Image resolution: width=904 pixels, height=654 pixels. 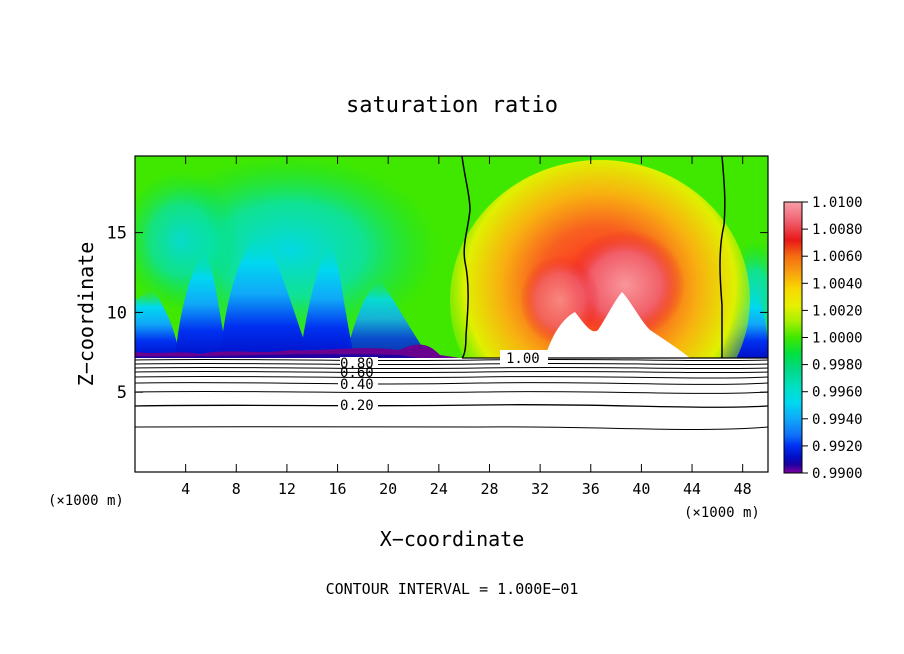 I want to click on x-tick-label: 40, so click(x=641, y=489).